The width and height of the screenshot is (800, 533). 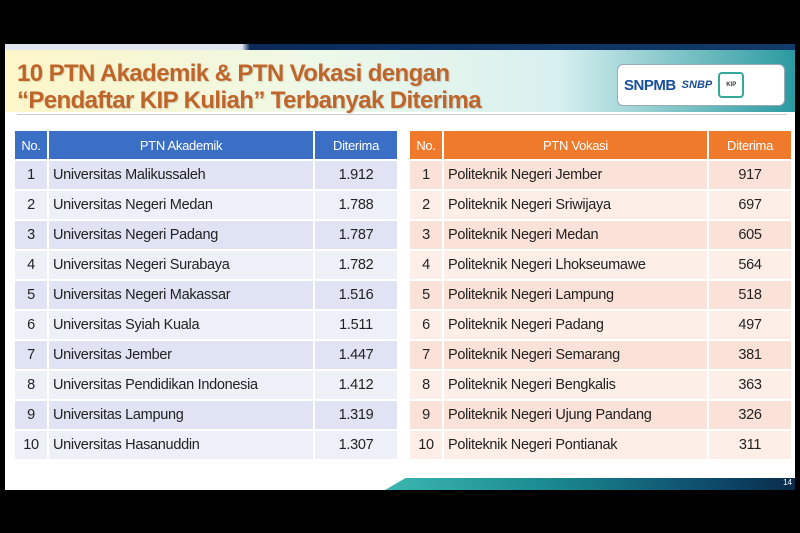 I want to click on institution-cell: Universitas Lampung, so click(x=181, y=415).